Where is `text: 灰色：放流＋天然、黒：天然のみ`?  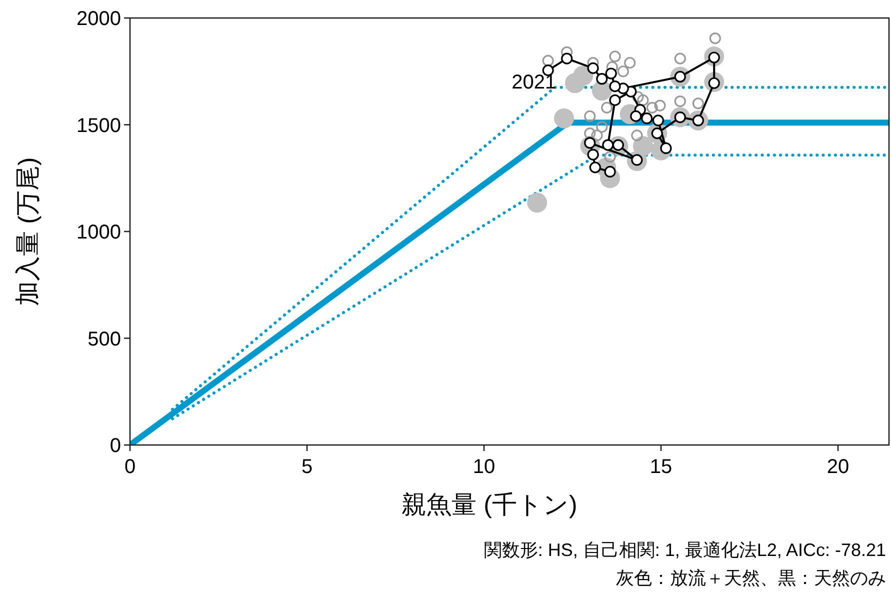
text: 灰色：放流＋天然、黒：天然のみ is located at coordinates (751, 578).